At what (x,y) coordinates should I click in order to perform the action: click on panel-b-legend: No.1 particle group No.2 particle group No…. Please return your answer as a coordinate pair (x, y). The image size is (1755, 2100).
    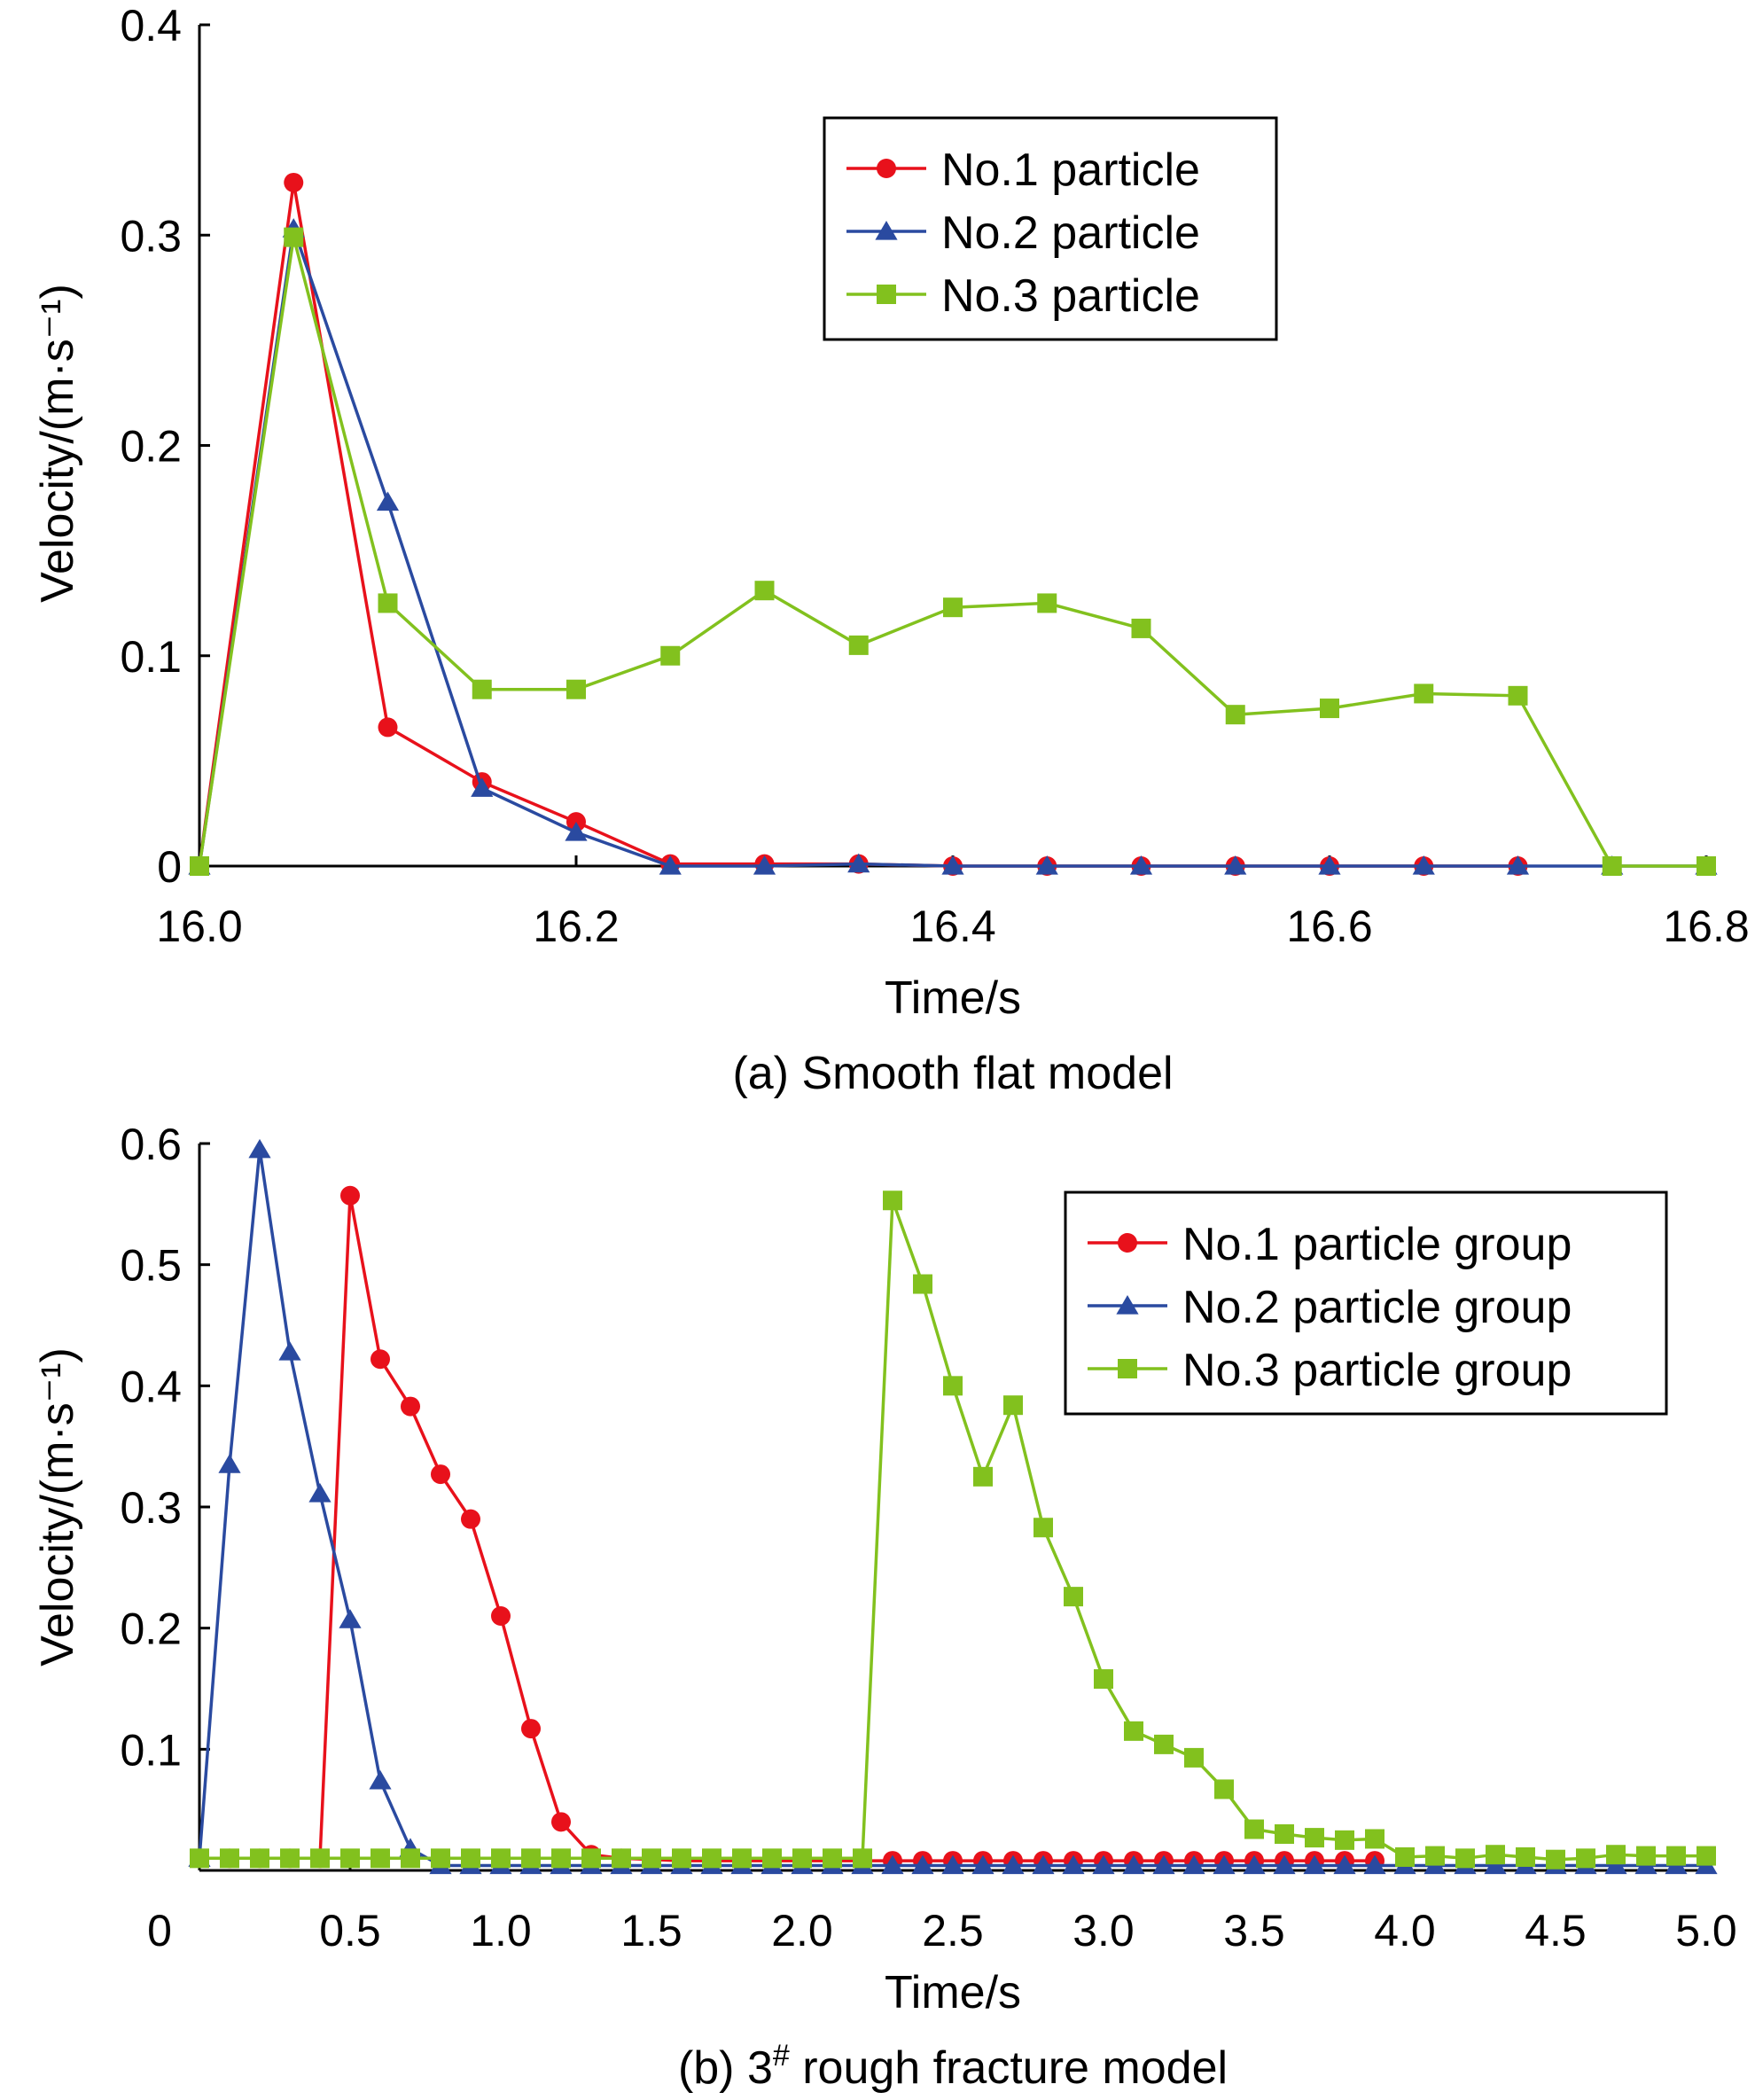
    Looking at the image, I should click on (1366, 1303).